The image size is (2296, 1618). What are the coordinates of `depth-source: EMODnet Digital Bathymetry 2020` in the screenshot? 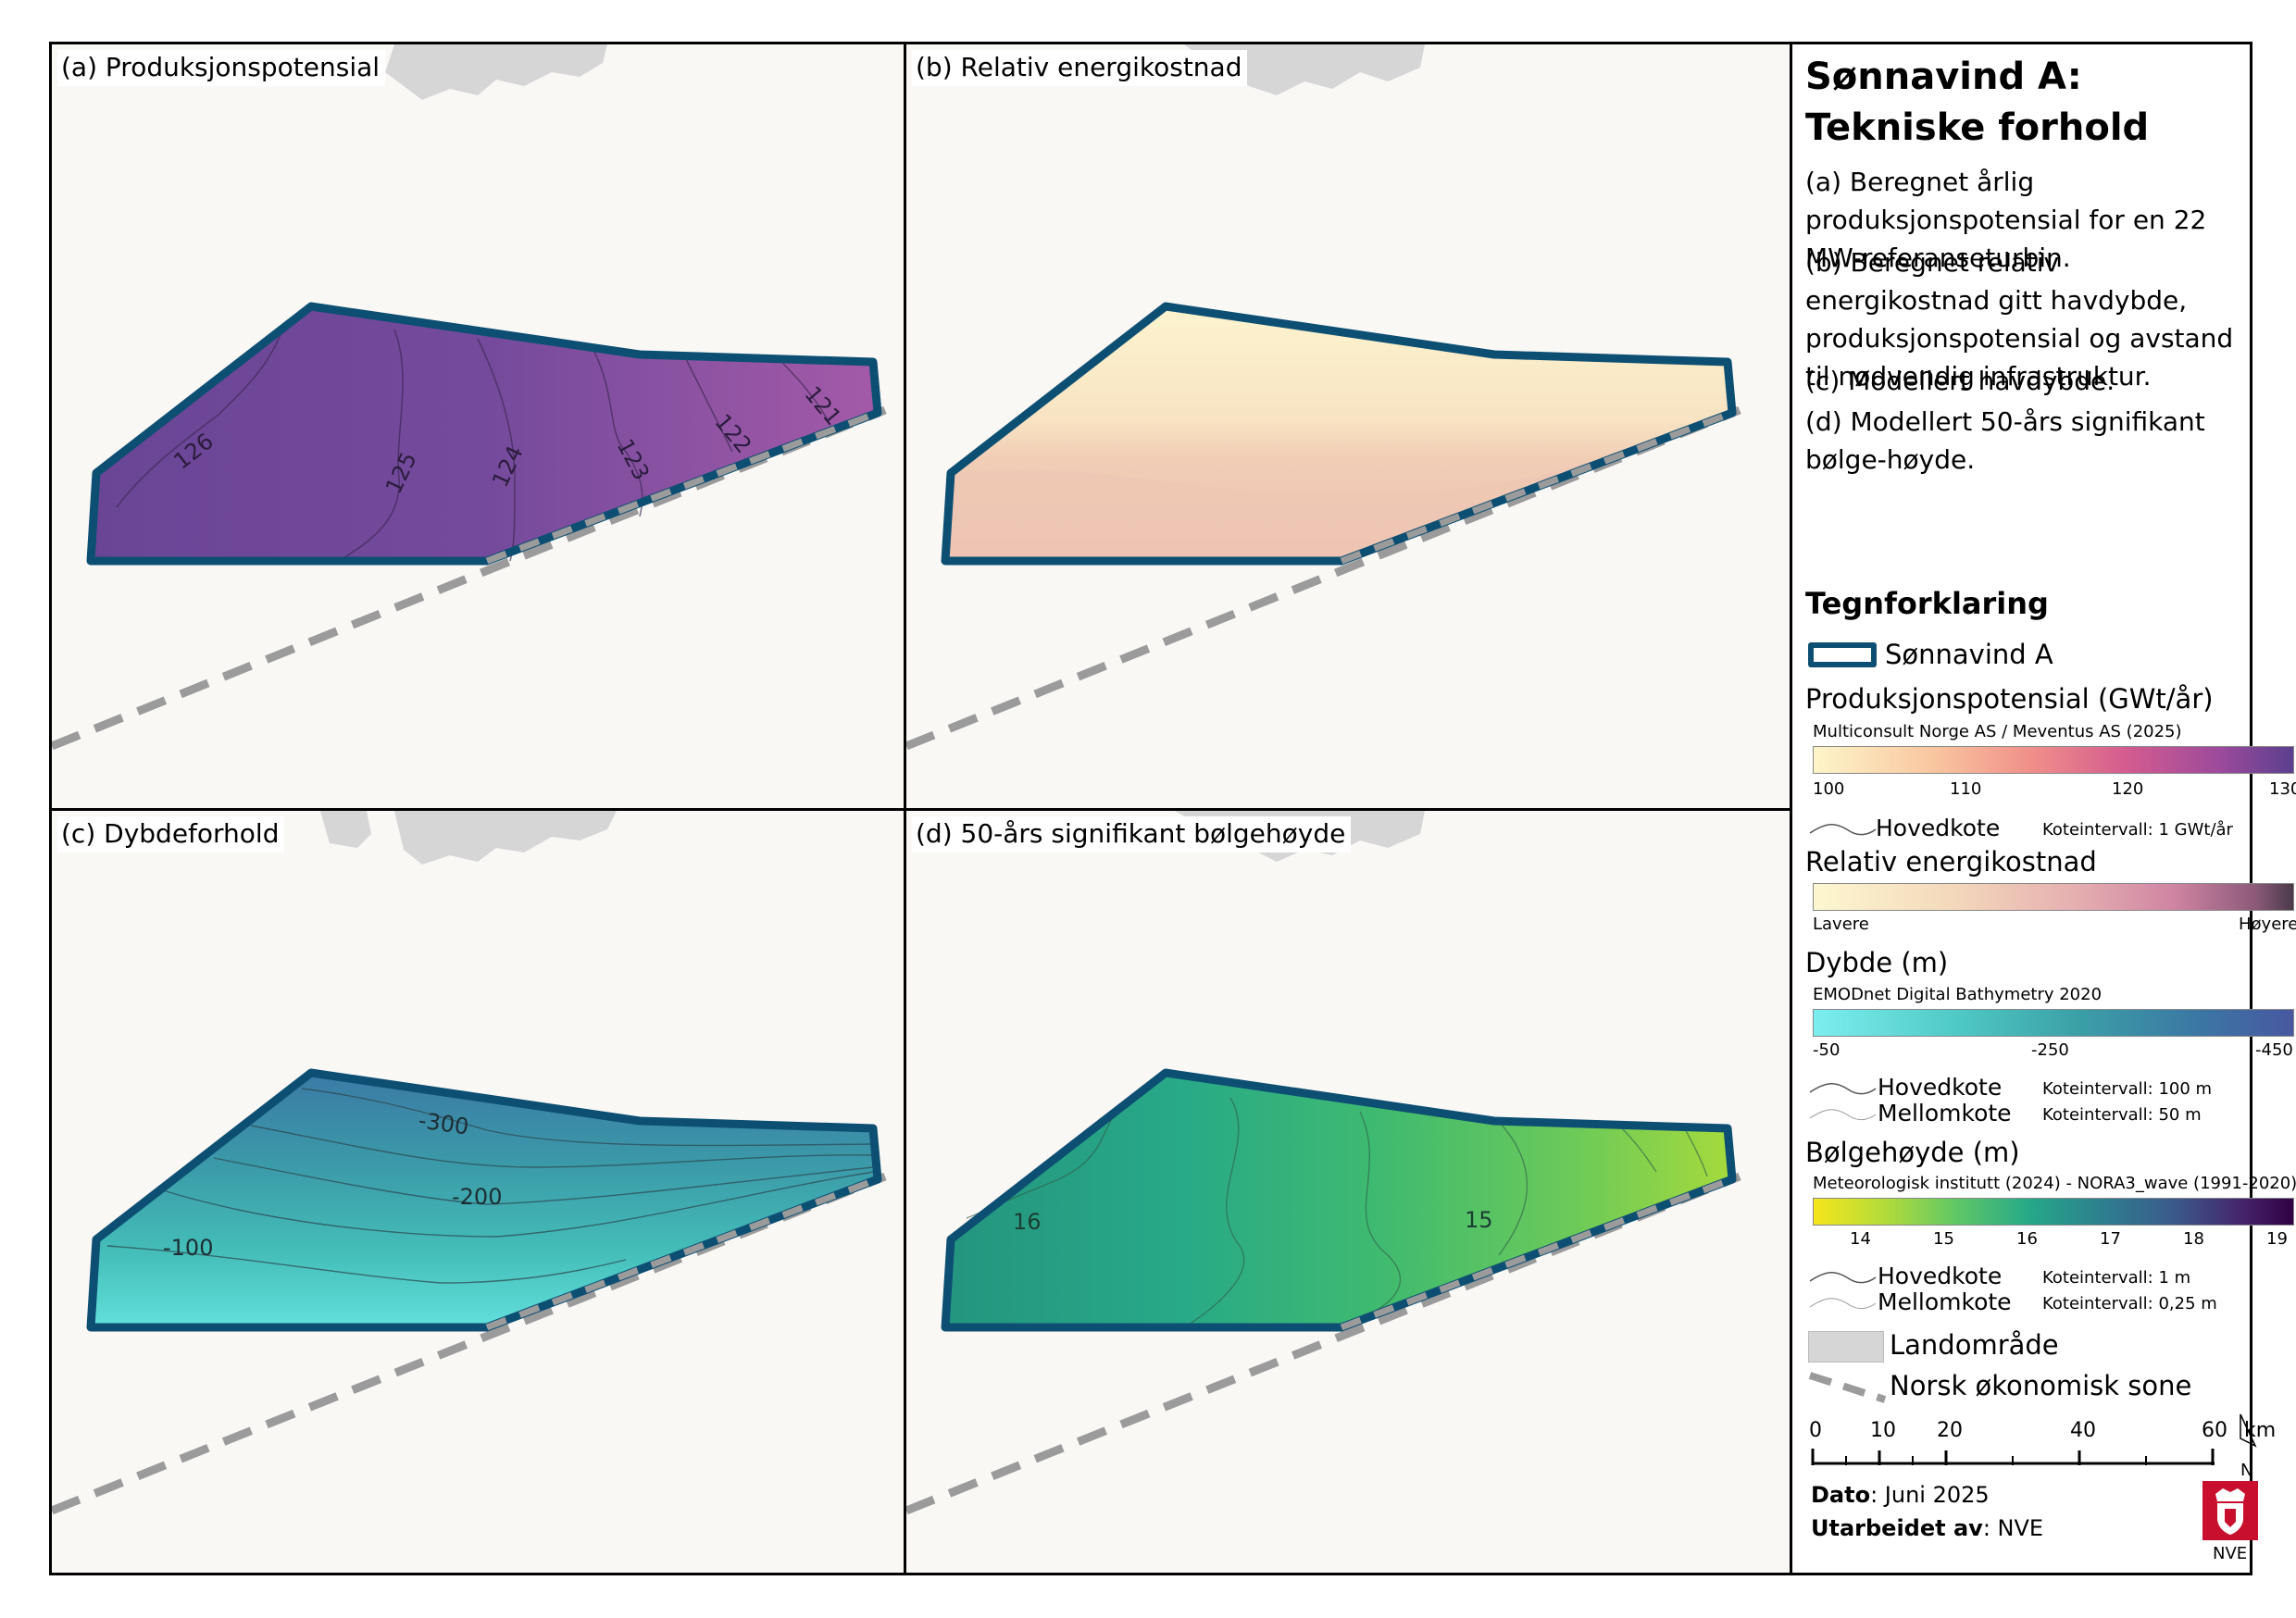 It's located at (1958, 994).